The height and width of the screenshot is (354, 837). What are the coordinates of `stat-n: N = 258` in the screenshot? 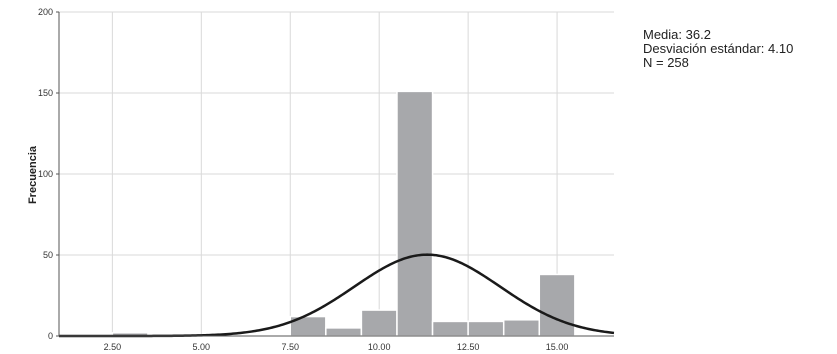 It's located at (666, 62).